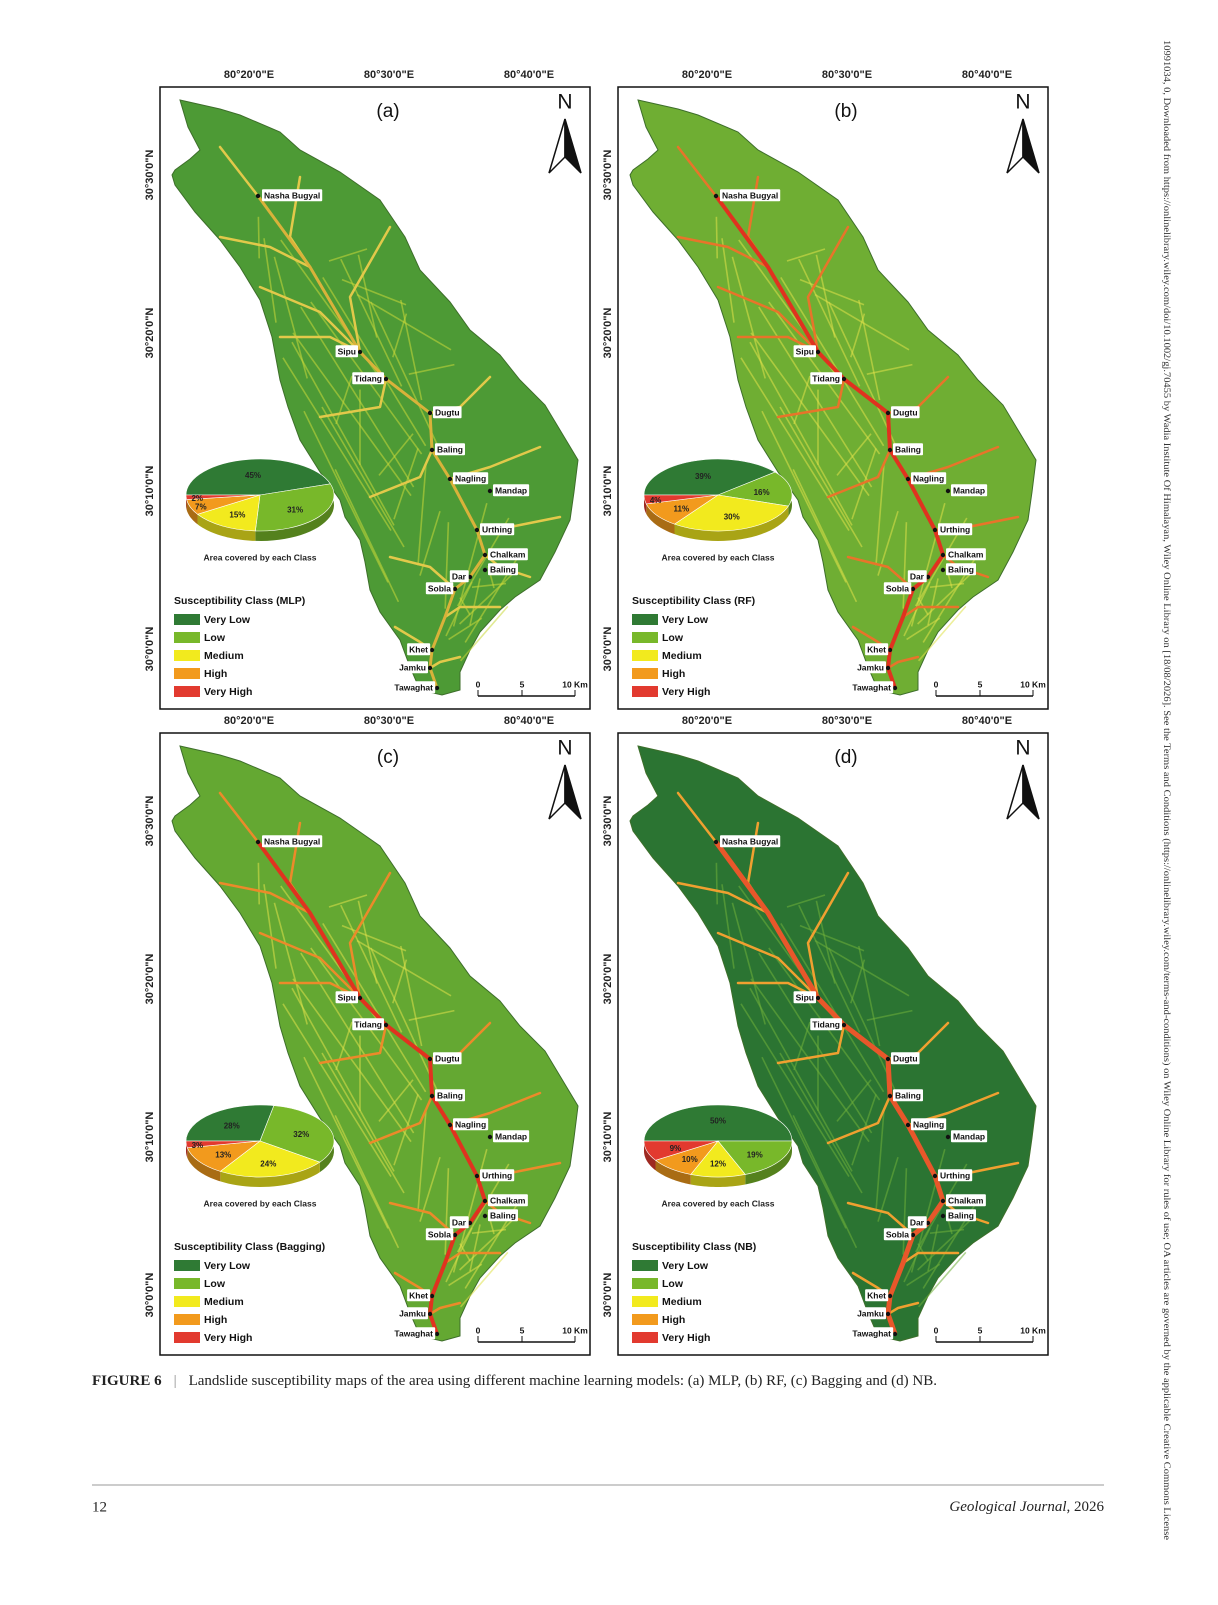 Image resolution: width=1218 pixels, height=1605 pixels. What do you see at coordinates (750, 195) in the screenshot?
I see `place-label: Nasha Bugyal` at bounding box center [750, 195].